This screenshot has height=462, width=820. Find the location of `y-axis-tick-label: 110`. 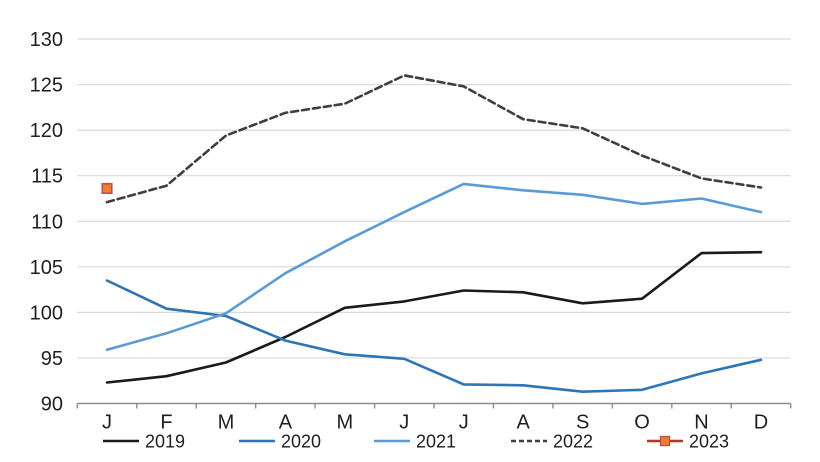

y-axis-tick-label: 110 is located at coordinates (47, 222).